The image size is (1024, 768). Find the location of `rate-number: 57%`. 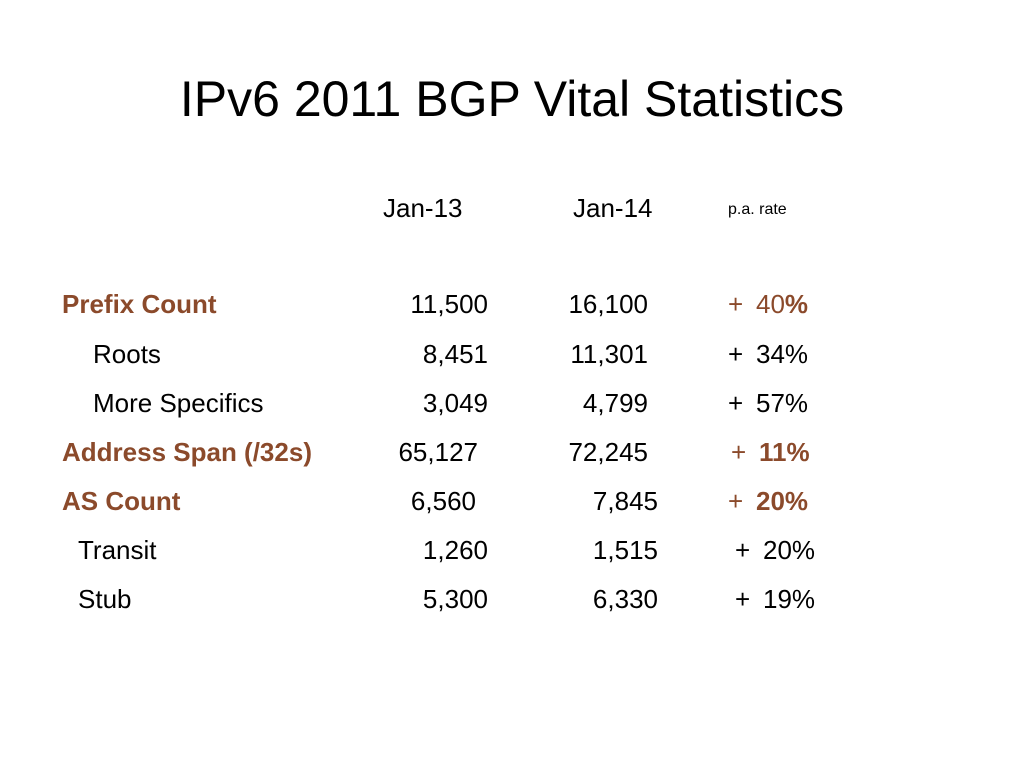

rate-number: 57% is located at coordinates (782, 403).